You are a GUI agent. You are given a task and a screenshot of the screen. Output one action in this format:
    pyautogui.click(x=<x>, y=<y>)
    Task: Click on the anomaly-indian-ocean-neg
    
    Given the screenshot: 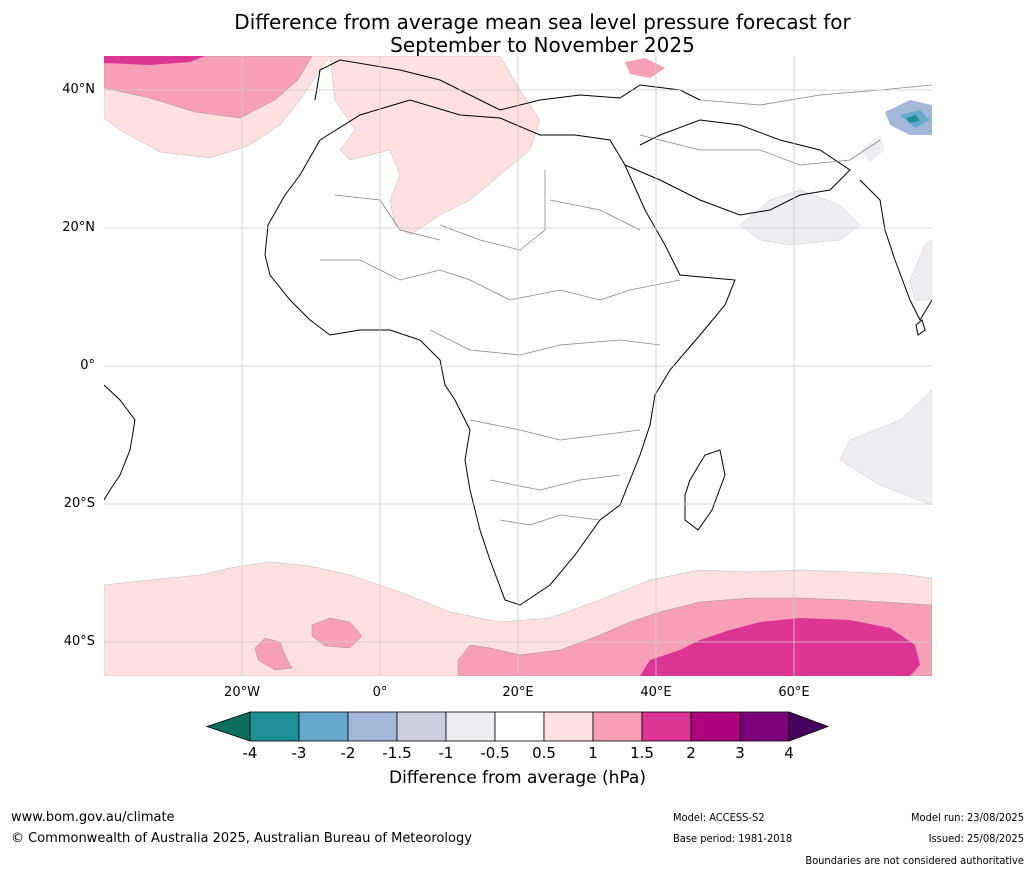 What is the action you would take?
    pyautogui.click(x=885, y=447)
    